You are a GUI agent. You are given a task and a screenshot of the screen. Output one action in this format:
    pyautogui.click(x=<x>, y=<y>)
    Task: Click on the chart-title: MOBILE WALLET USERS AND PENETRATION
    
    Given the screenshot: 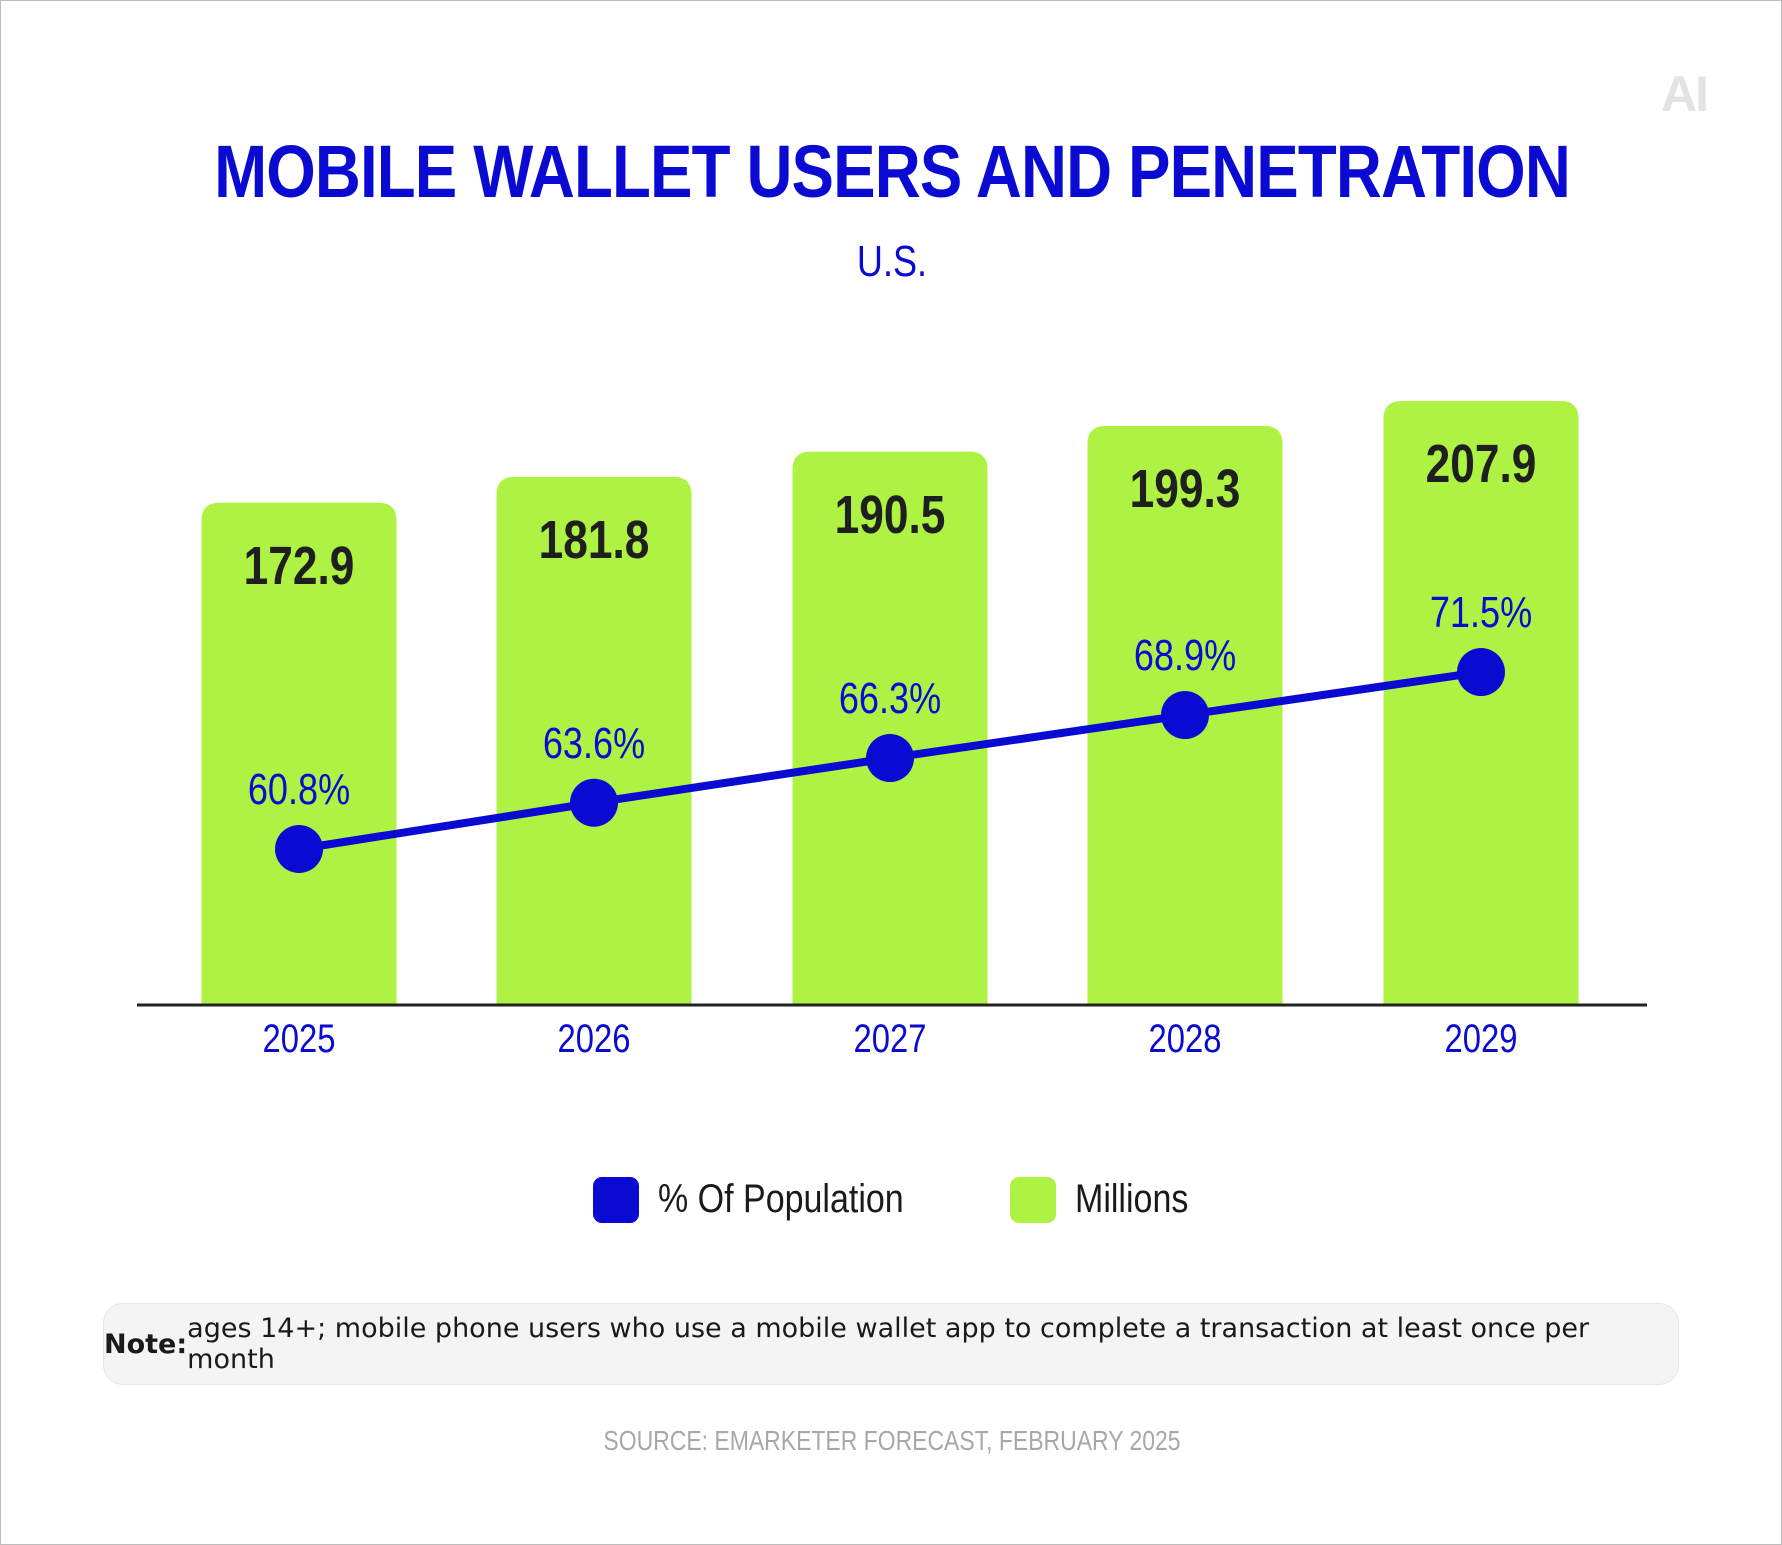 What is the action you would take?
    pyautogui.click(x=892, y=171)
    